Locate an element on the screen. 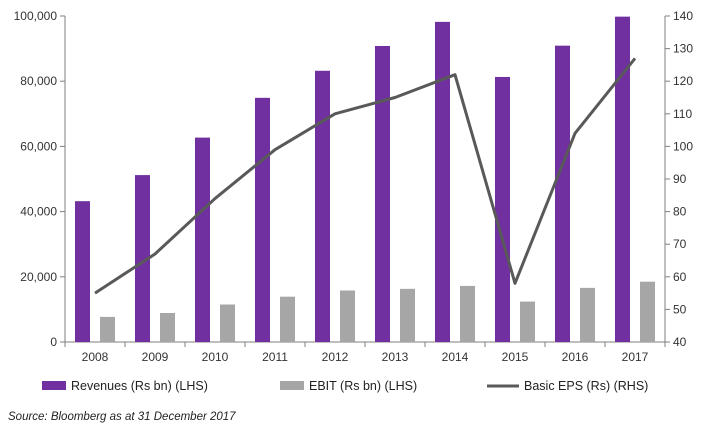 Image resolution: width=711 pixels, height=425 pixels. right-tick-label: 120 is located at coordinates (683, 81).